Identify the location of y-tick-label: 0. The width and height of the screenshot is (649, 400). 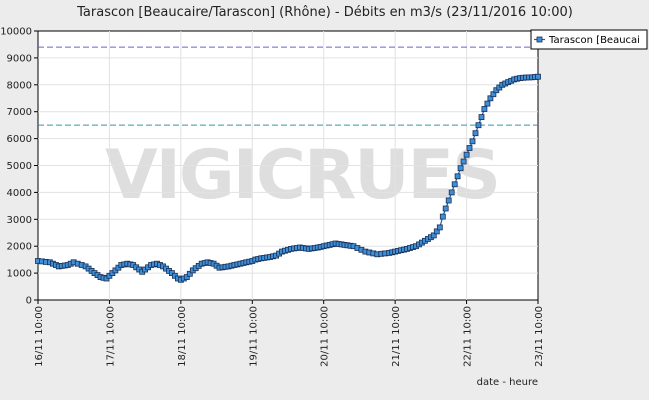
(29, 301).